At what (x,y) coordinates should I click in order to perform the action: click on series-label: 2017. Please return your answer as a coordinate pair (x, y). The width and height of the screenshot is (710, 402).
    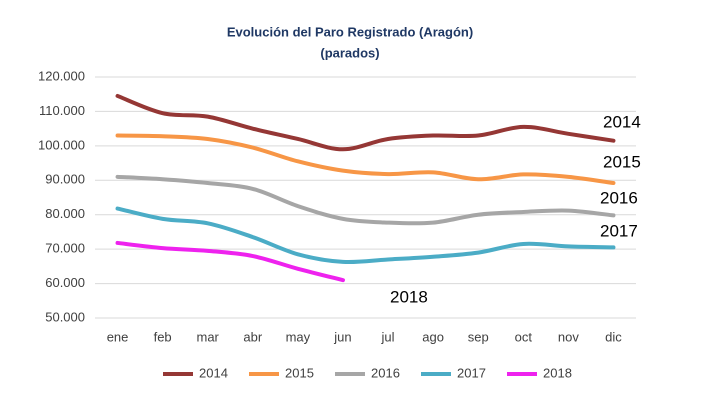
    Looking at the image, I should click on (619, 230).